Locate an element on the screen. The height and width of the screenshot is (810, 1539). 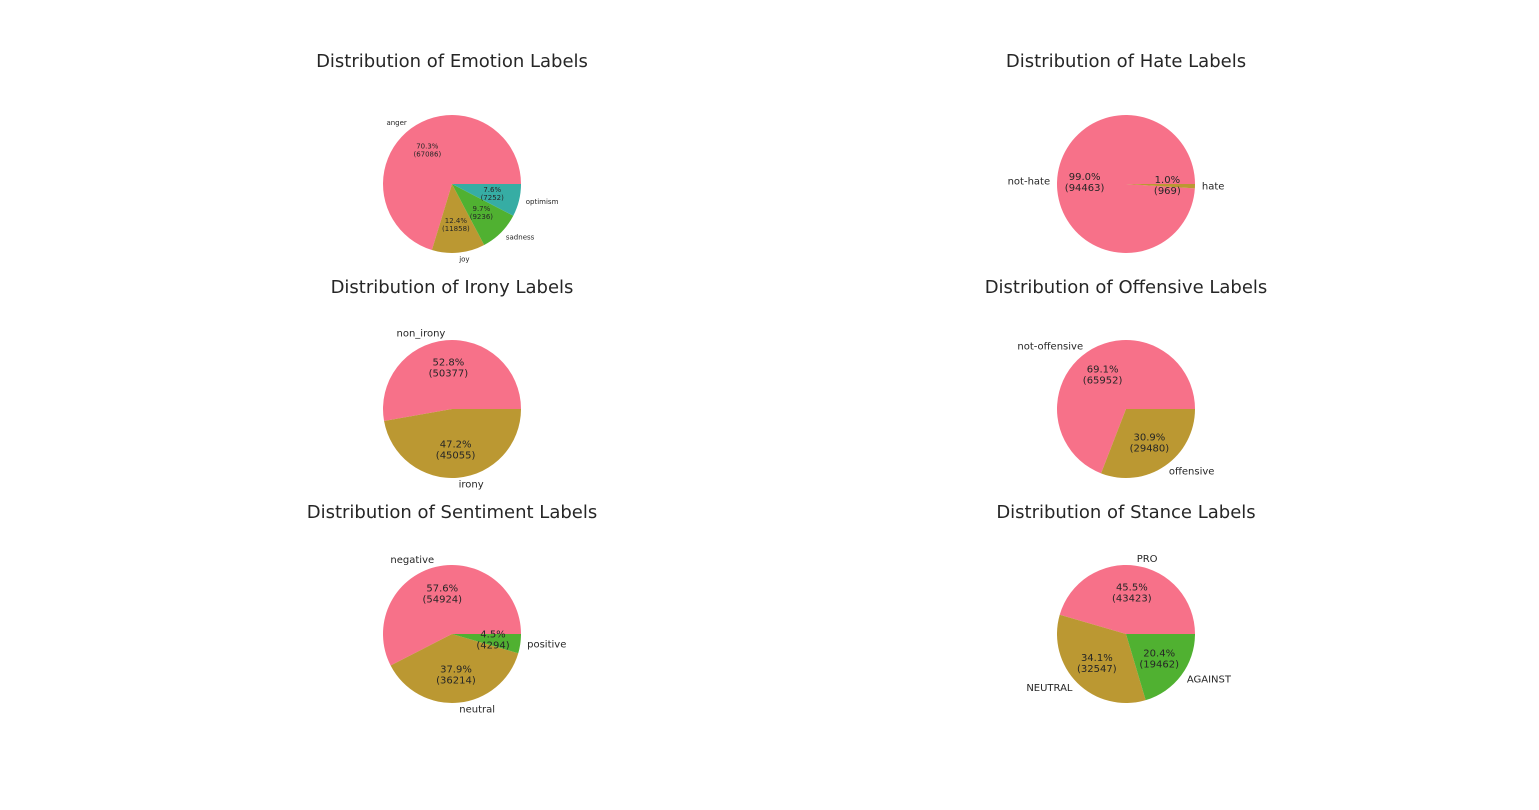
pie-slice-sadness is located at coordinates (483, 215).